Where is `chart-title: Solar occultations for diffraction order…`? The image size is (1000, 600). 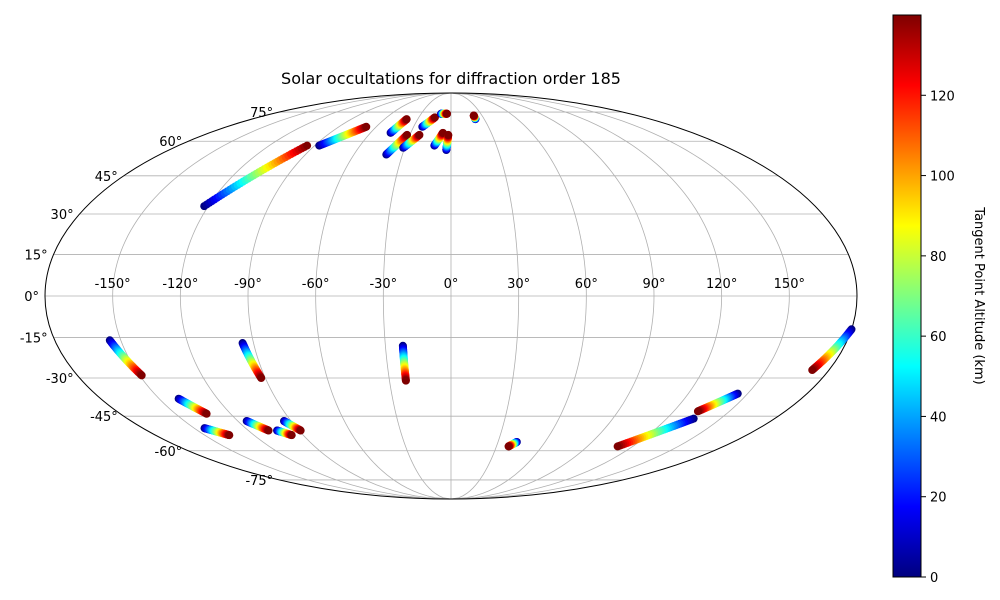 chart-title: Solar occultations for diffraction order… is located at coordinates (451, 78).